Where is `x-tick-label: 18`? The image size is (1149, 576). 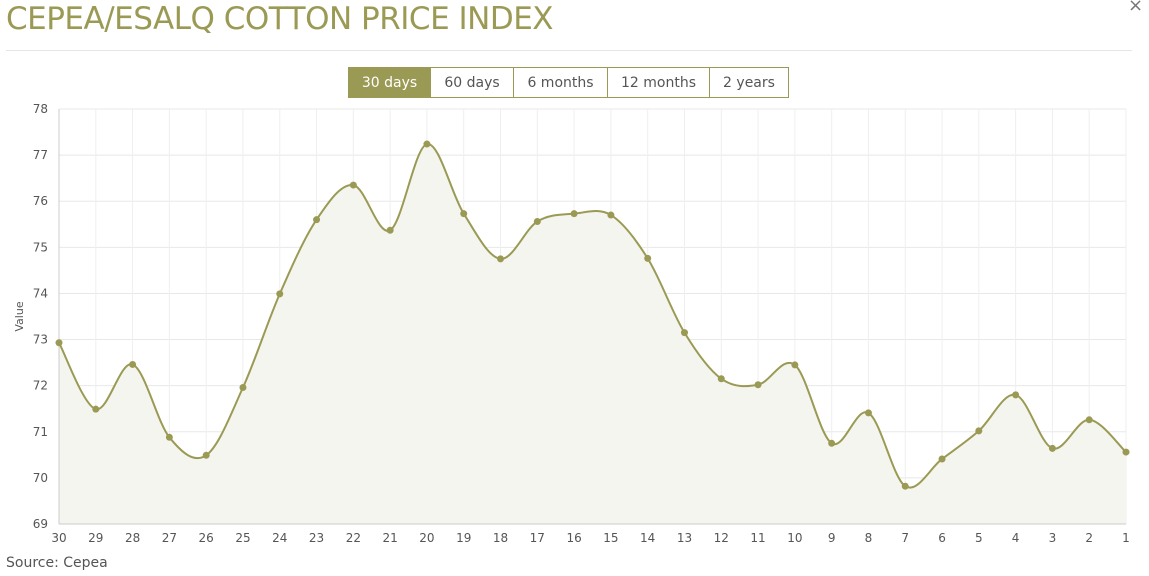
x-tick-label: 18 is located at coordinates (500, 538).